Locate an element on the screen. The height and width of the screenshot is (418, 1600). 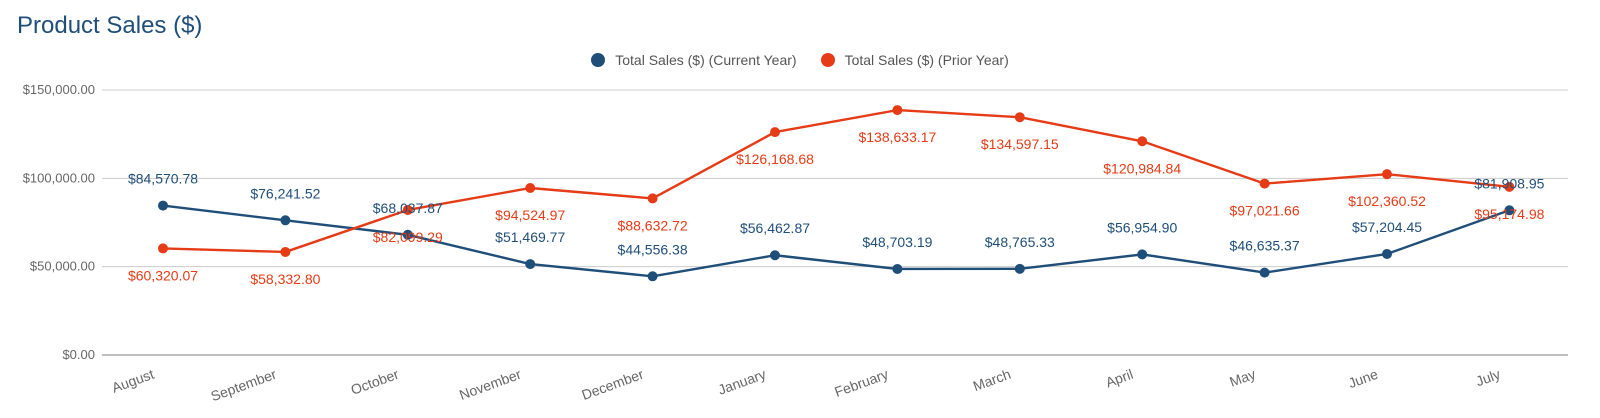
legend-label-current: Total Sales ($) (Current Year) is located at coordinates (706, 60).